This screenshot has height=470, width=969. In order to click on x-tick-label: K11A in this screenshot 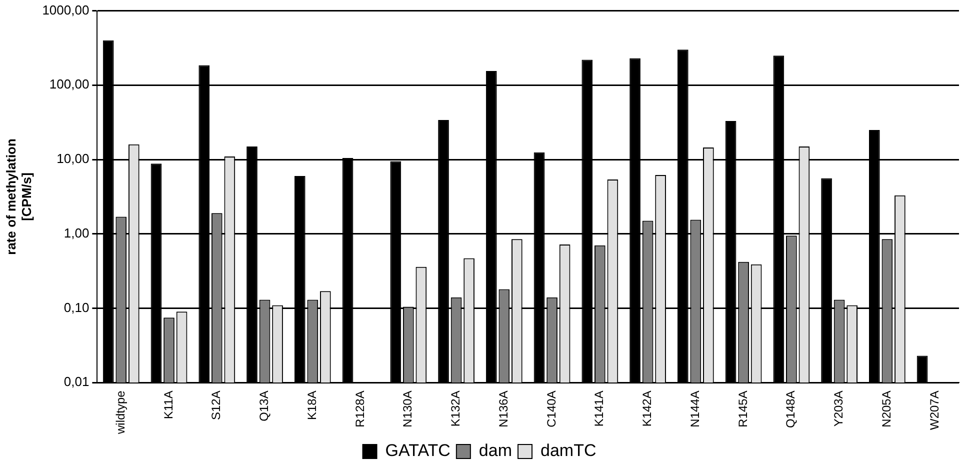, I will do `click(168, 405)`.